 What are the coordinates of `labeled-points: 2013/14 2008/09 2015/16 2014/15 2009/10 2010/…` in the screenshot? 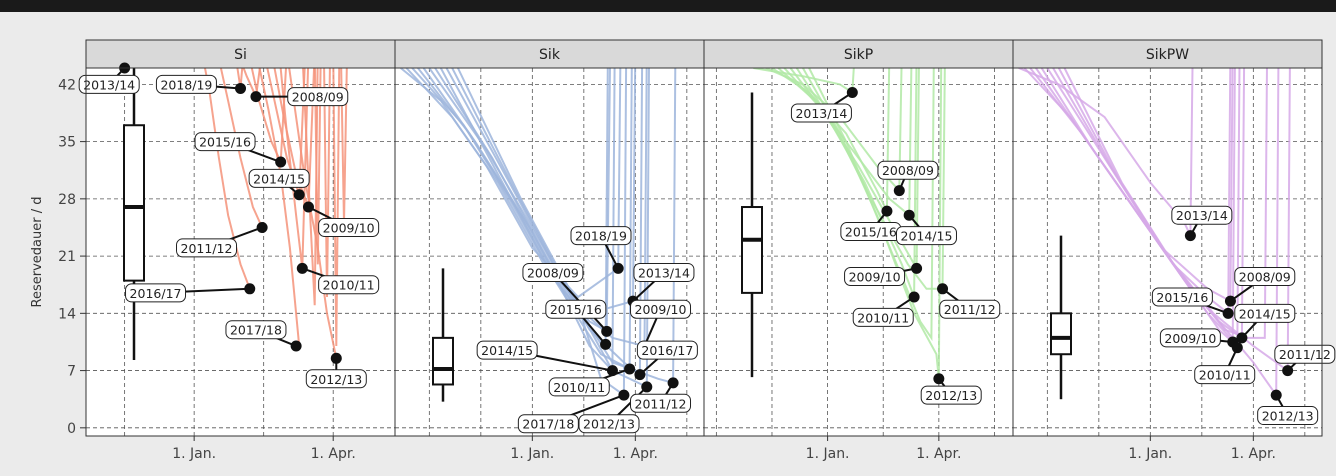 It's located at (1243, 315).